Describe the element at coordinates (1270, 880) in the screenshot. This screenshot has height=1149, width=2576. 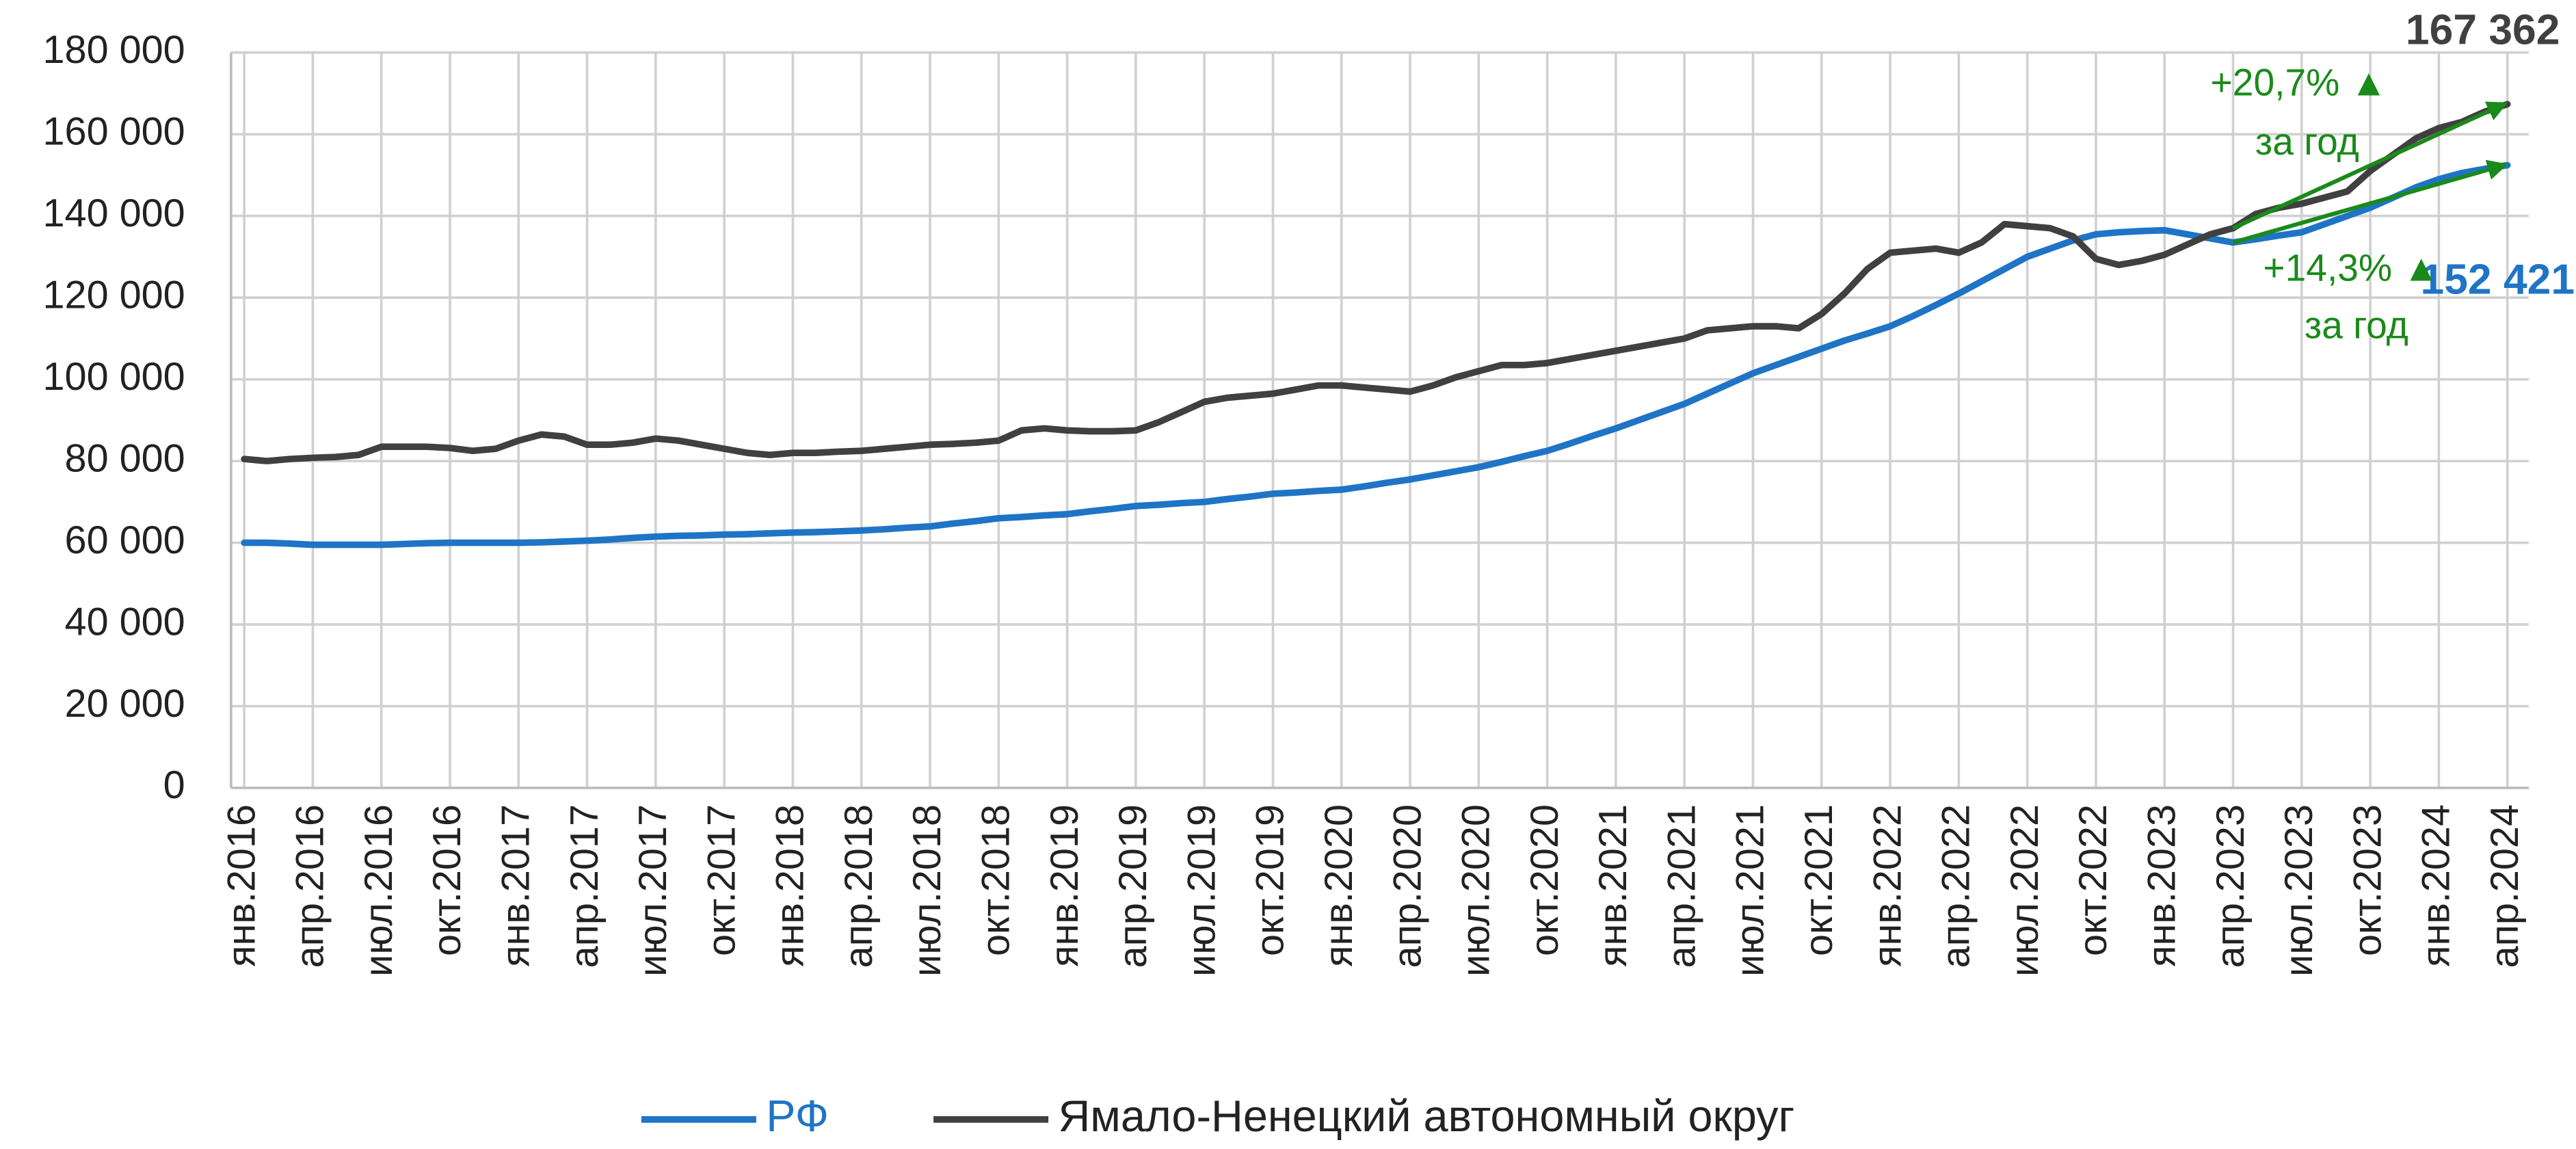
I see `x-tick-label: окт.2019` at that location.